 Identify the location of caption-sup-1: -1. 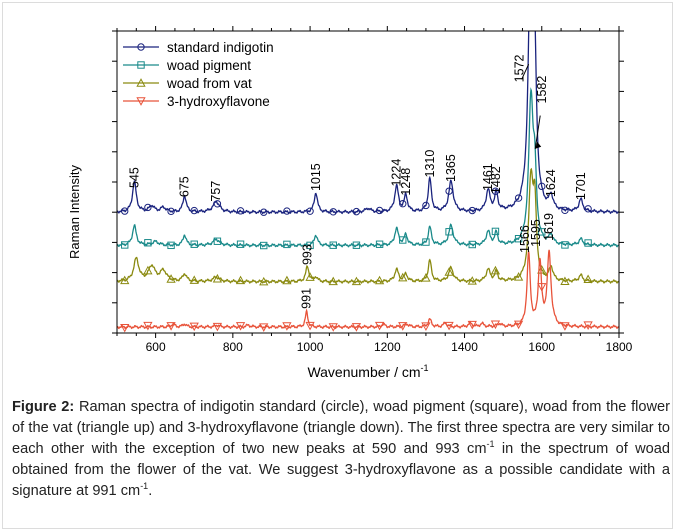
(490, 444).